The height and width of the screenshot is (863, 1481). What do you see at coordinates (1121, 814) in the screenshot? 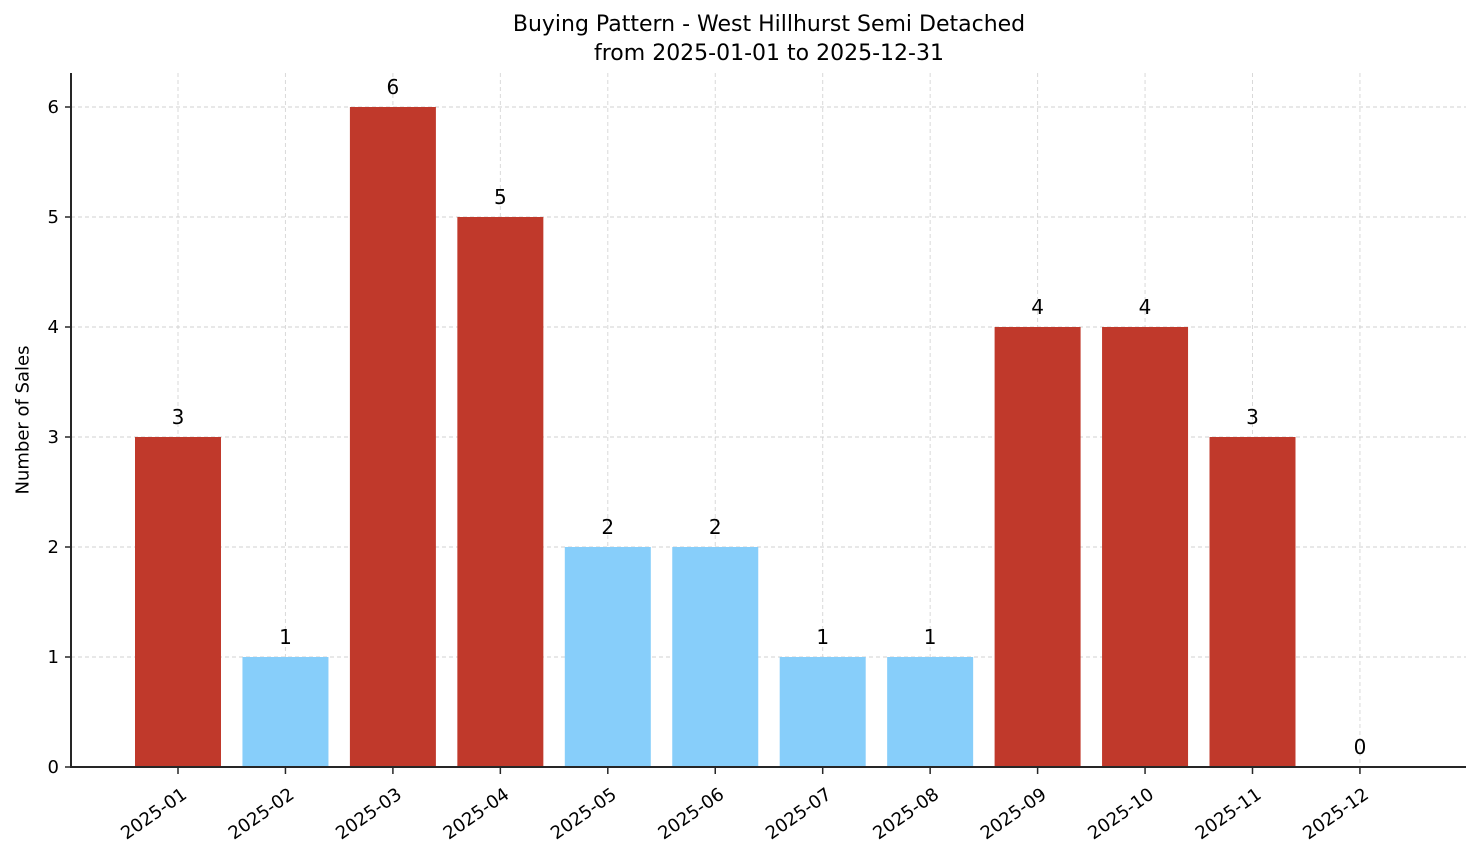
I see `x-tick-label: 2025-10` at bounding box center [1121, 814].